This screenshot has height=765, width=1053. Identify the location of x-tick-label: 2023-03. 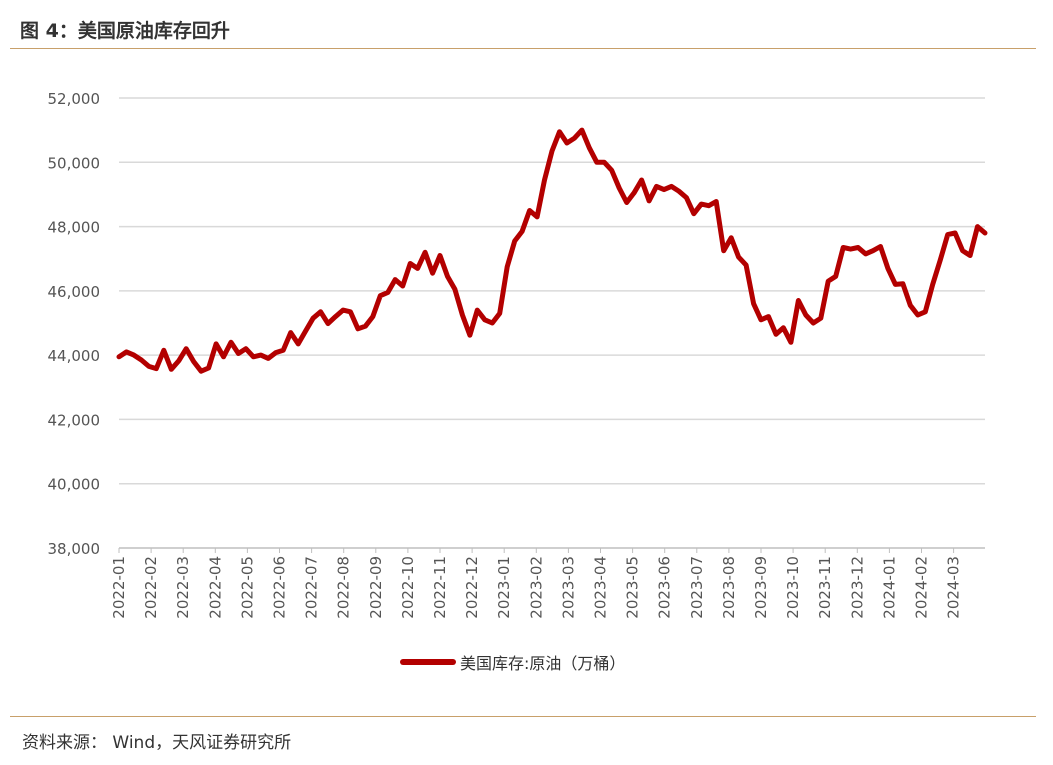
(568, 587).